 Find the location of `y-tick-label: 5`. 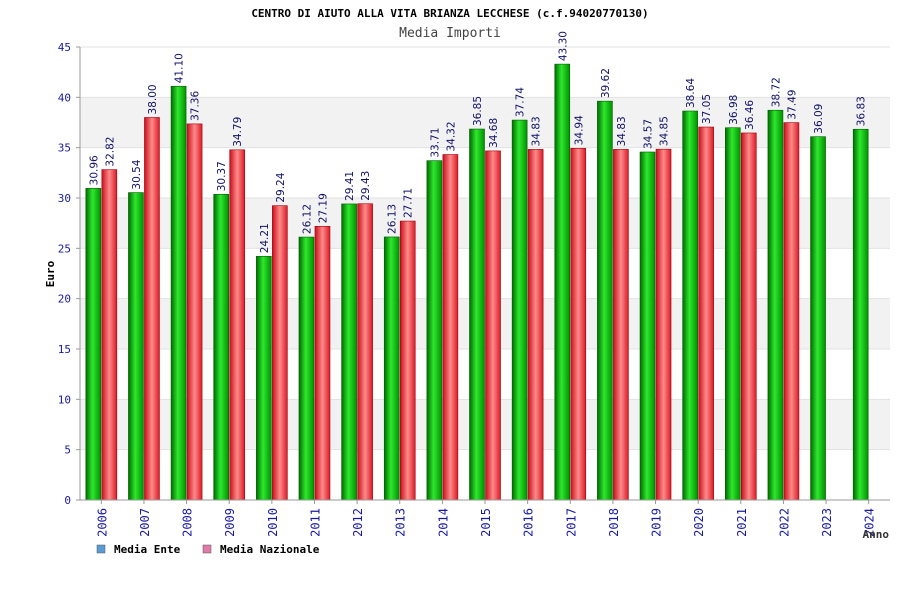

y-tick-label: 5 is located at coordinates (67, 450).